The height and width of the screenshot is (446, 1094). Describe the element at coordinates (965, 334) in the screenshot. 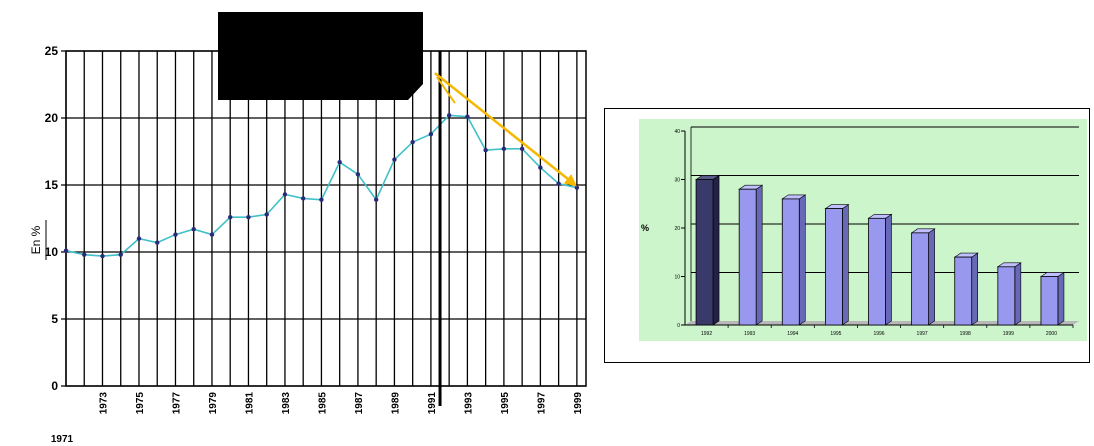

I see `bar-x-tick-label: 1998` at that location.